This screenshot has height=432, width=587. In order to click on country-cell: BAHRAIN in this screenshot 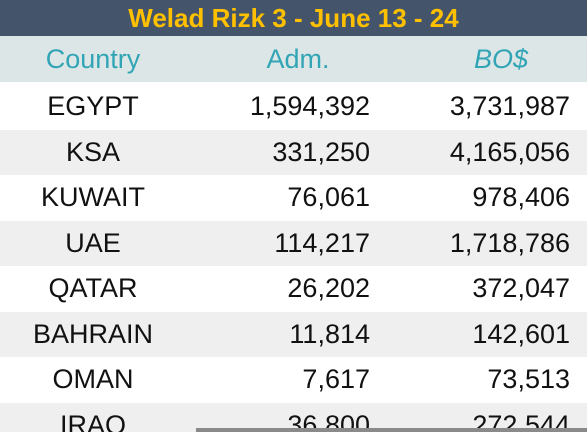, I will do `click(93, 333)`.